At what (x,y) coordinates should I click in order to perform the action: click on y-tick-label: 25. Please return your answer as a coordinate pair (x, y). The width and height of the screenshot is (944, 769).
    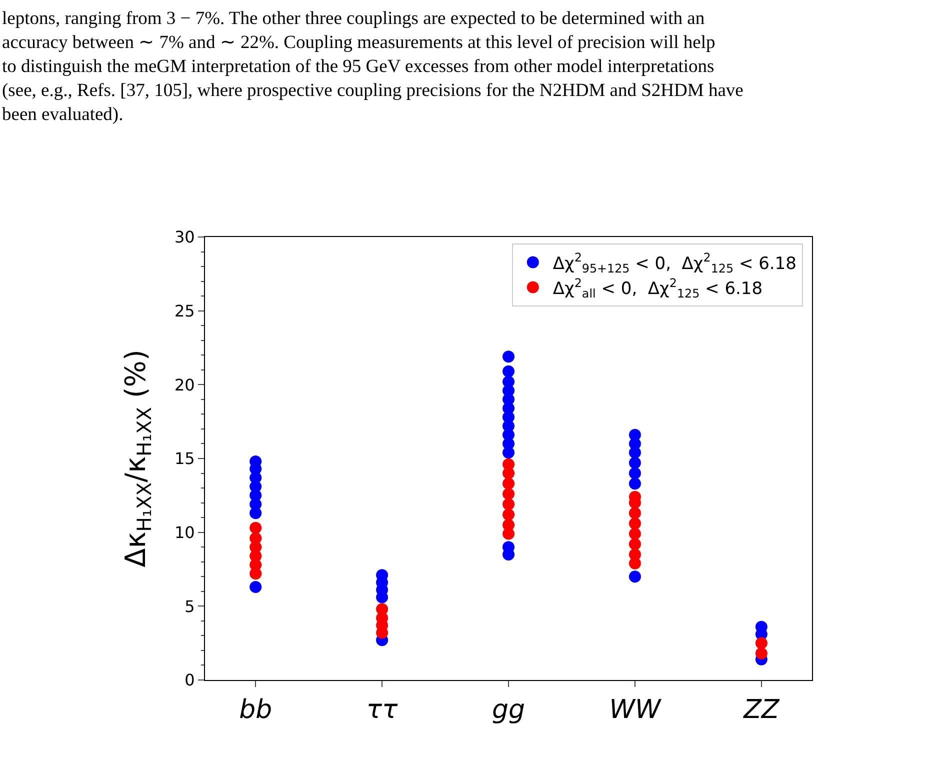
    Looking at the image, I should click on (184, 310).